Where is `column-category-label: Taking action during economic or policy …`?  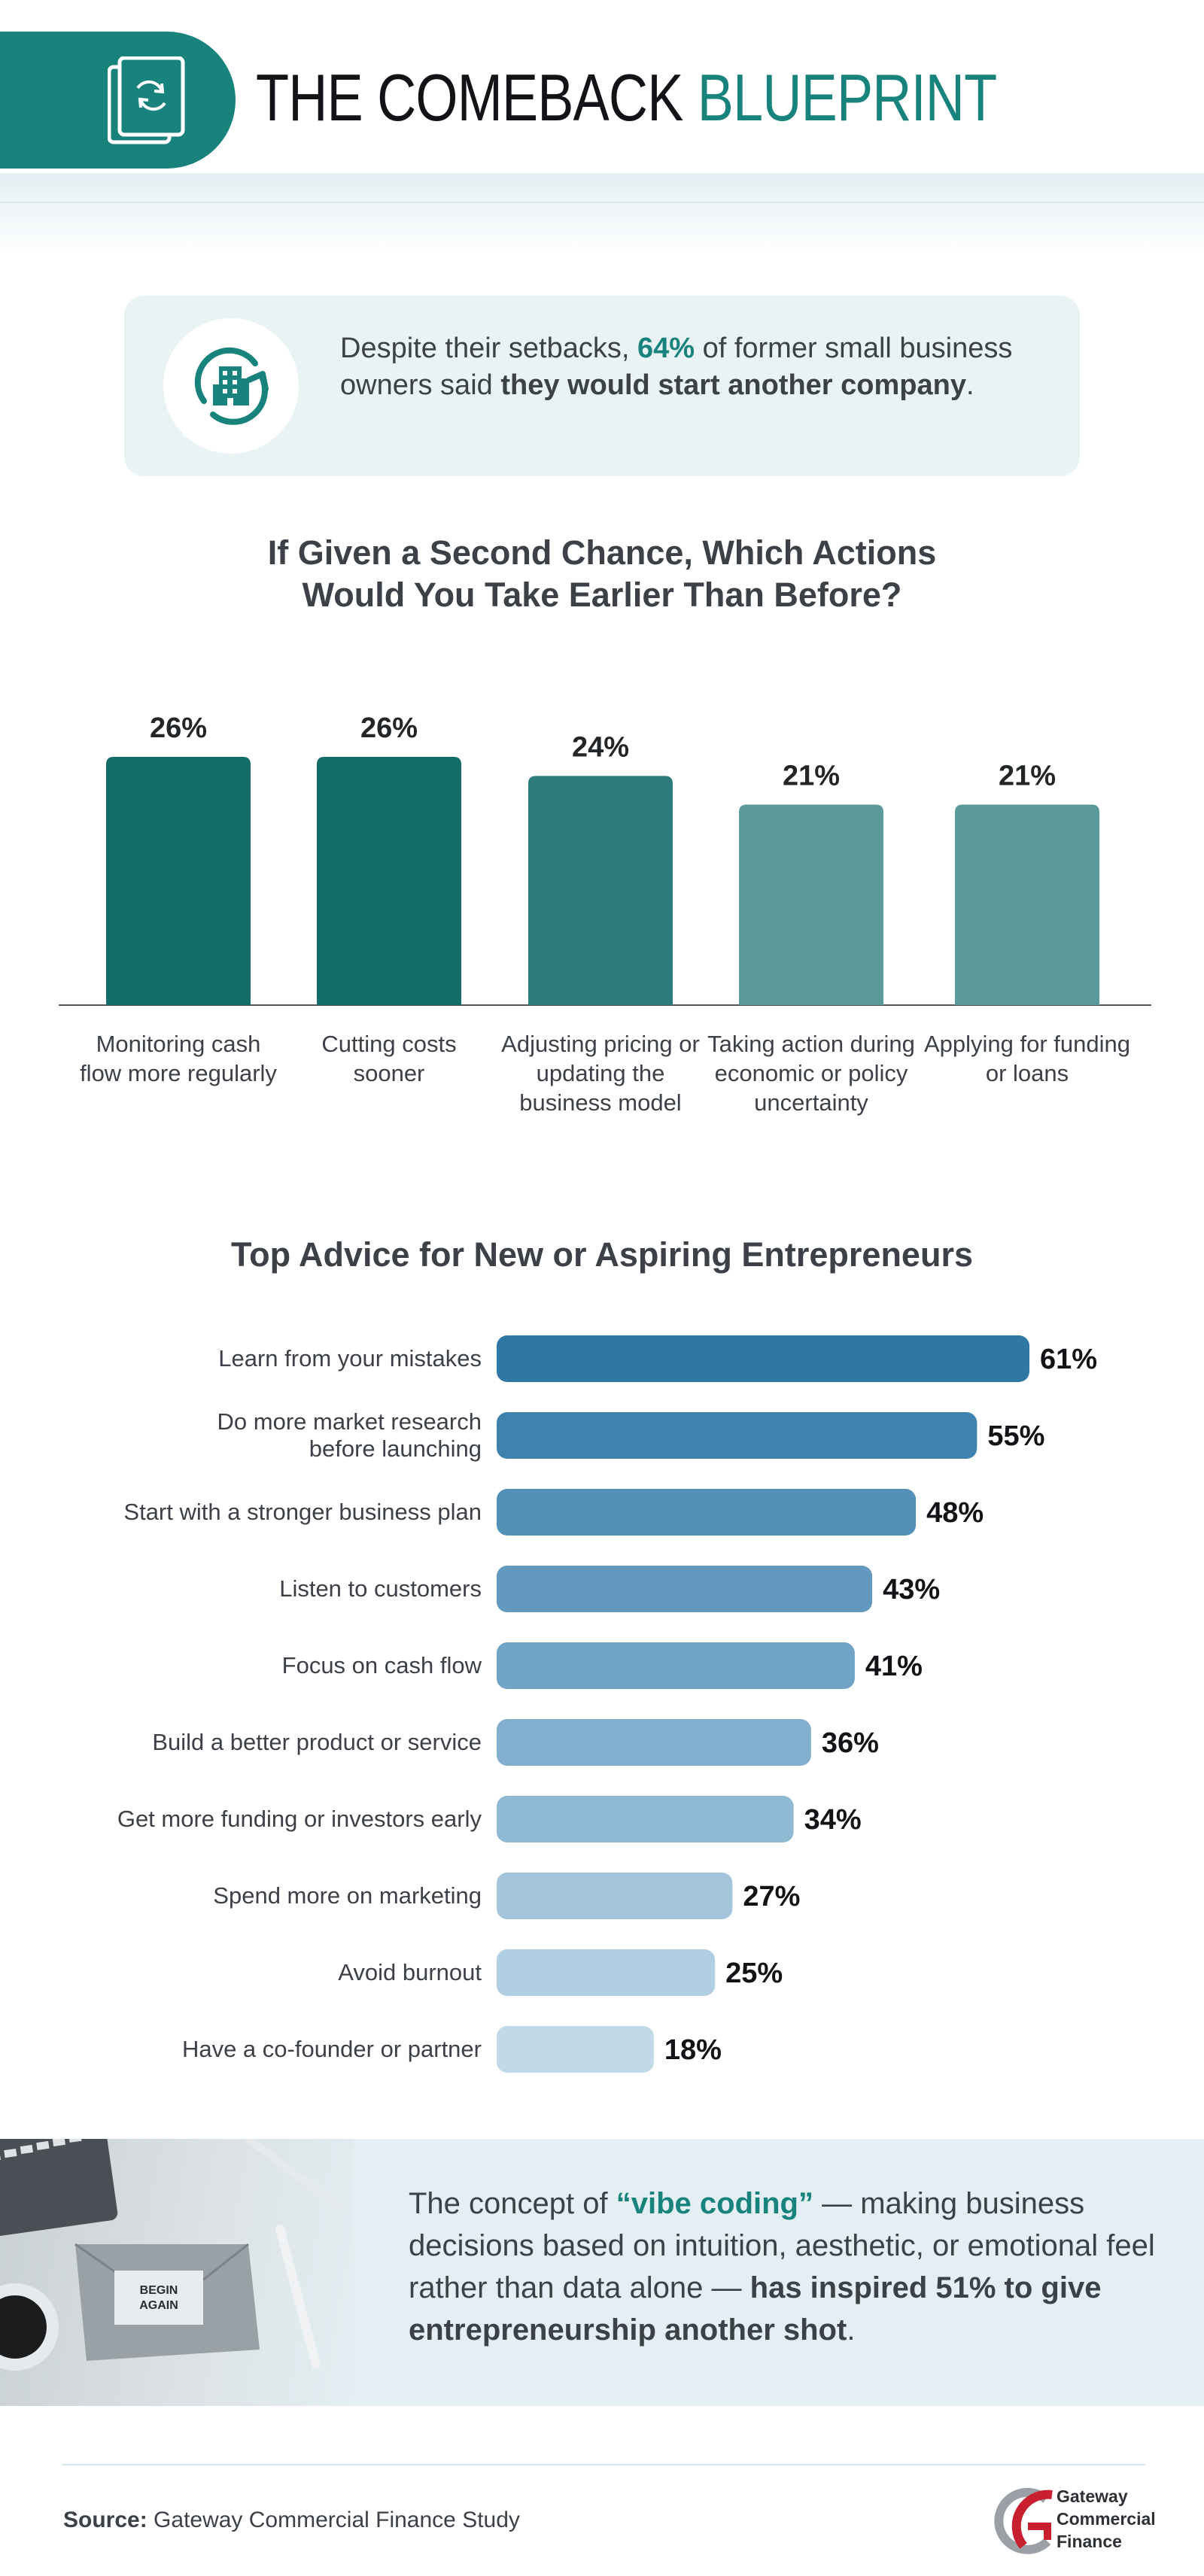
column-category-label: Taking action during economic or policy … is located at coordinates (811, 1073).